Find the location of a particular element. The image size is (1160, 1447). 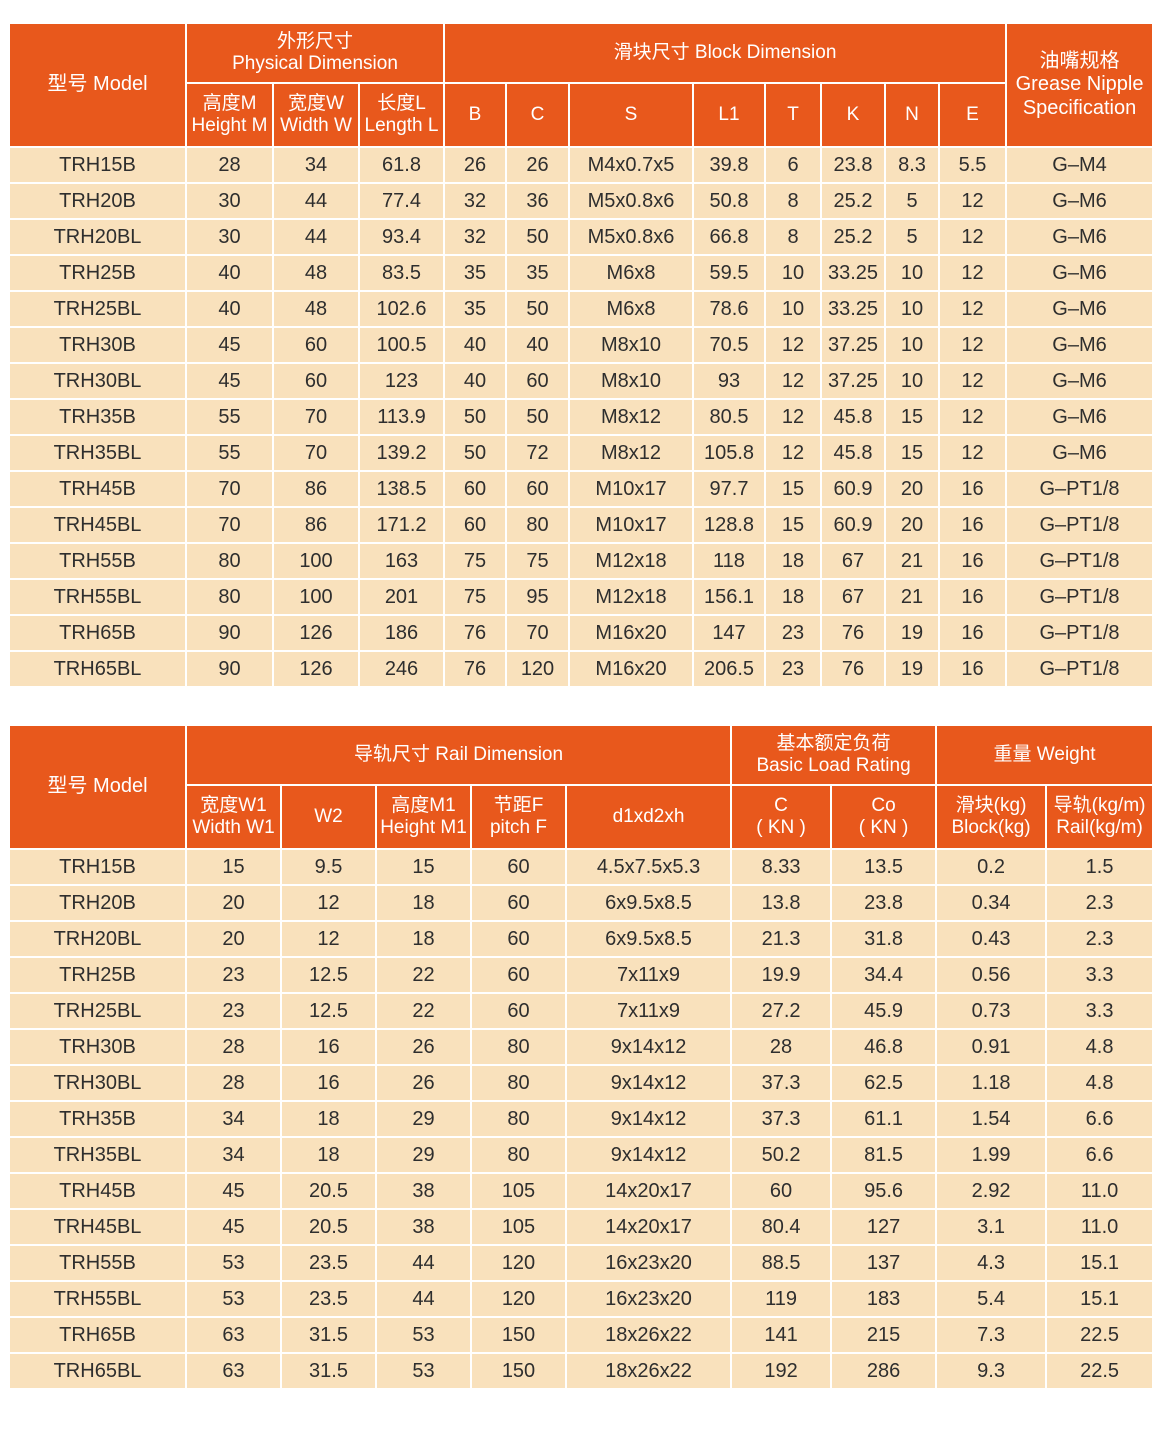

table-row: TRH15B 15 9.5 15 60 4.5x7.5x5.3 8.33 13.5 0.2 1.5 is located at coordinates (581, 867).